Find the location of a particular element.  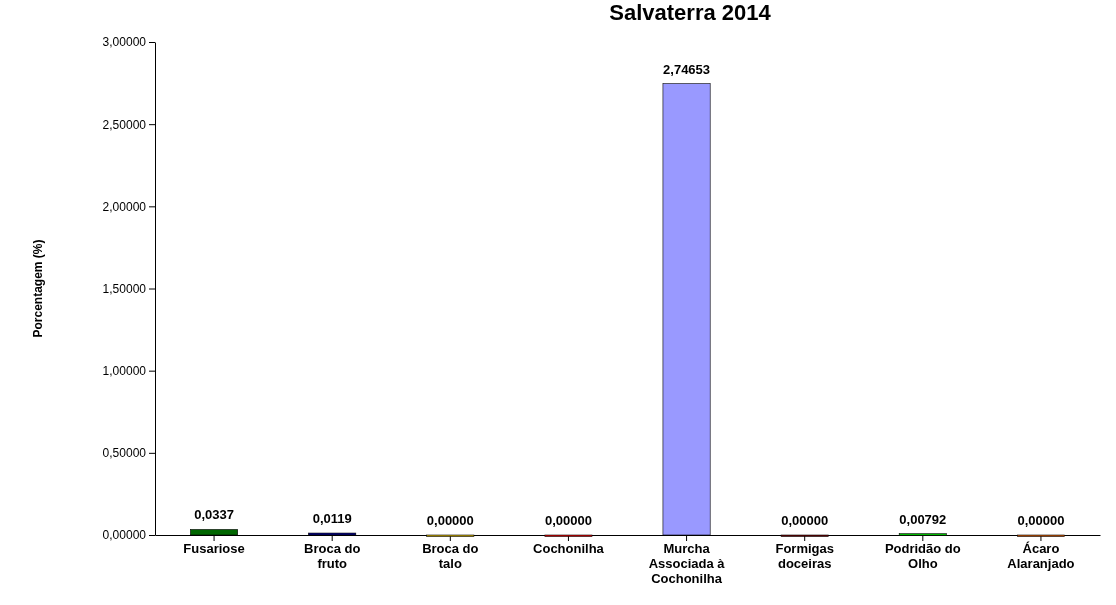

y-axis-title: Porcentagem (%) is located at coordinates (38, 288).